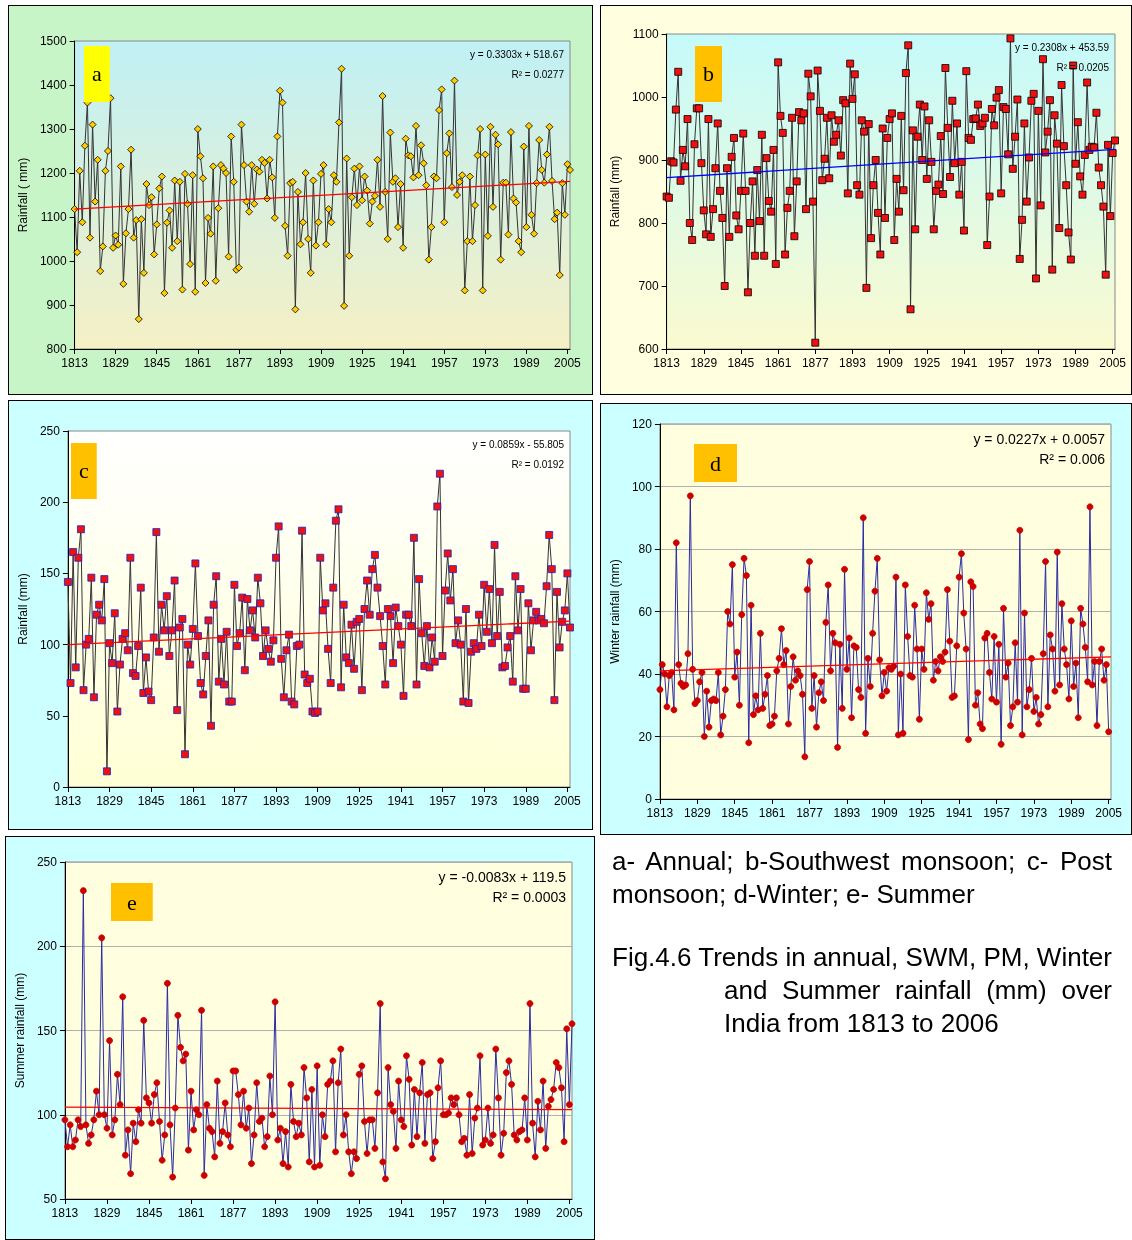 The width and height of the screenshot is (1132, 1240). Describe the element at coordinates (648, 349) in the screenshot. I see `y-tick-label: 600` at that location.